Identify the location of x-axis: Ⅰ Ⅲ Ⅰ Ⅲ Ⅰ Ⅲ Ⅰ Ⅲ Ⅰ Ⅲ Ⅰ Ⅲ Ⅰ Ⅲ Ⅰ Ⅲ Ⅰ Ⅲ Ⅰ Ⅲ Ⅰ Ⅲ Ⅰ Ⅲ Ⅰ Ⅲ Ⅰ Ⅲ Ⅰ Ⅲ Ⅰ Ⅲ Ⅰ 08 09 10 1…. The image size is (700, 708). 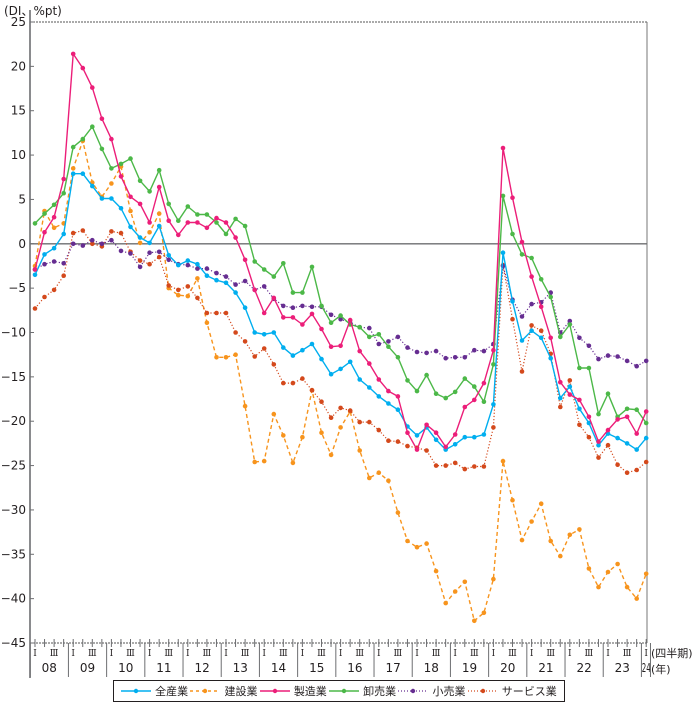
(340, 658).